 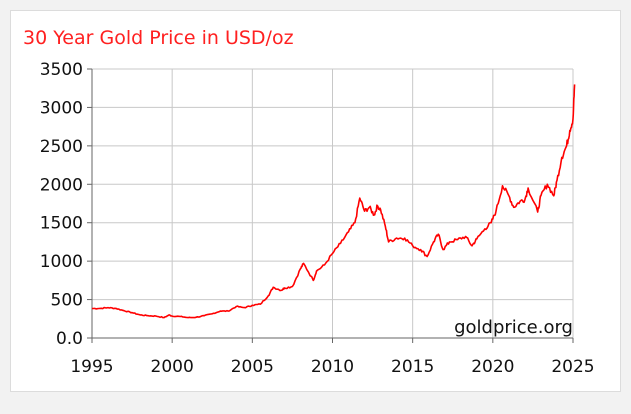 What do you see at coordinates (158, 38) in the screenshot?
I see `chart-title: 30 Year Gold Price in USD/oz` at bounding box center [158, 38].